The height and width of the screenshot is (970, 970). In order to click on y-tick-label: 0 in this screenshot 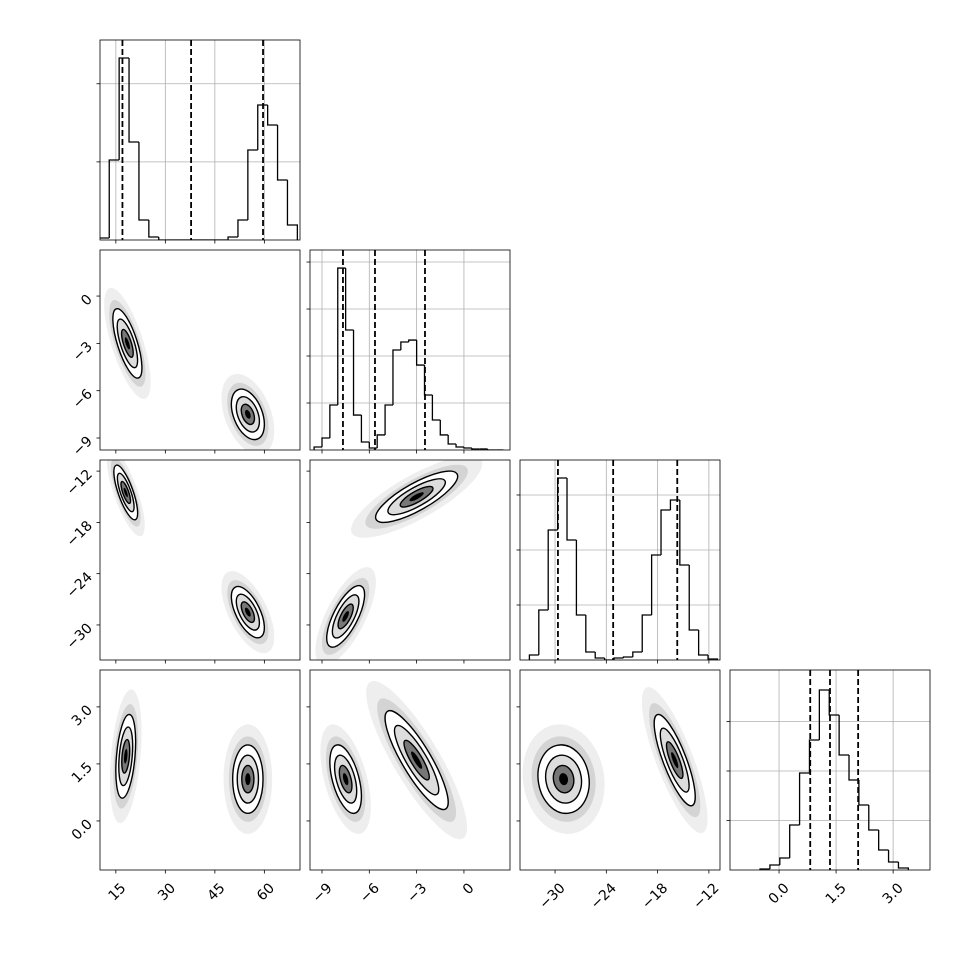, I will do `click(87, 301)`.